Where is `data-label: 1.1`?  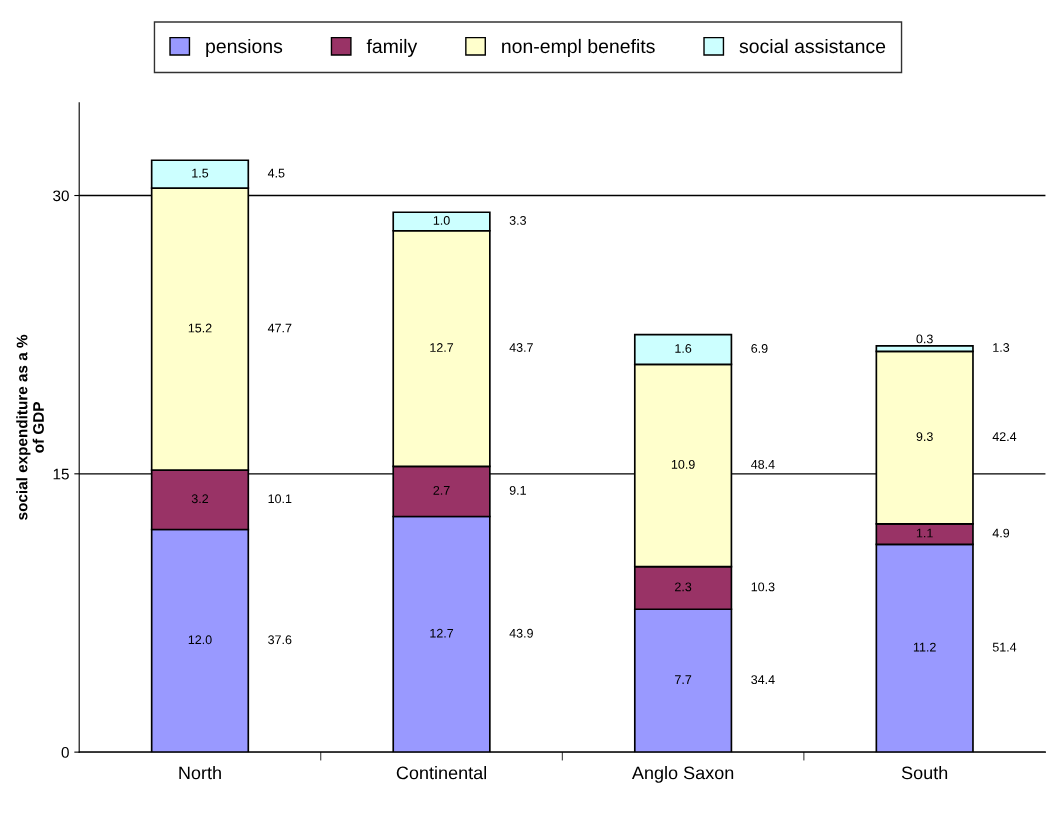
data-label: 1.1 is located at coordinates (924, 533).